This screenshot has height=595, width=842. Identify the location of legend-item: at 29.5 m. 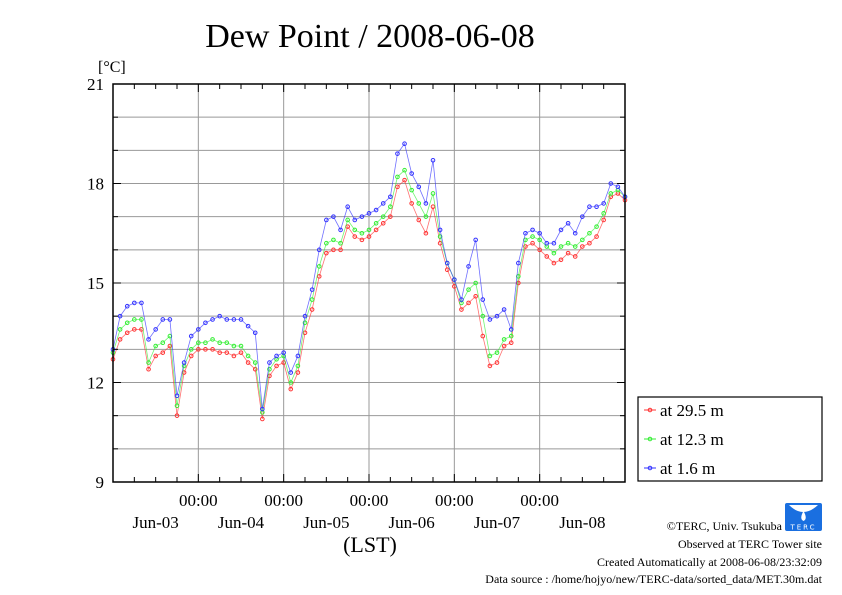
(684, 410).